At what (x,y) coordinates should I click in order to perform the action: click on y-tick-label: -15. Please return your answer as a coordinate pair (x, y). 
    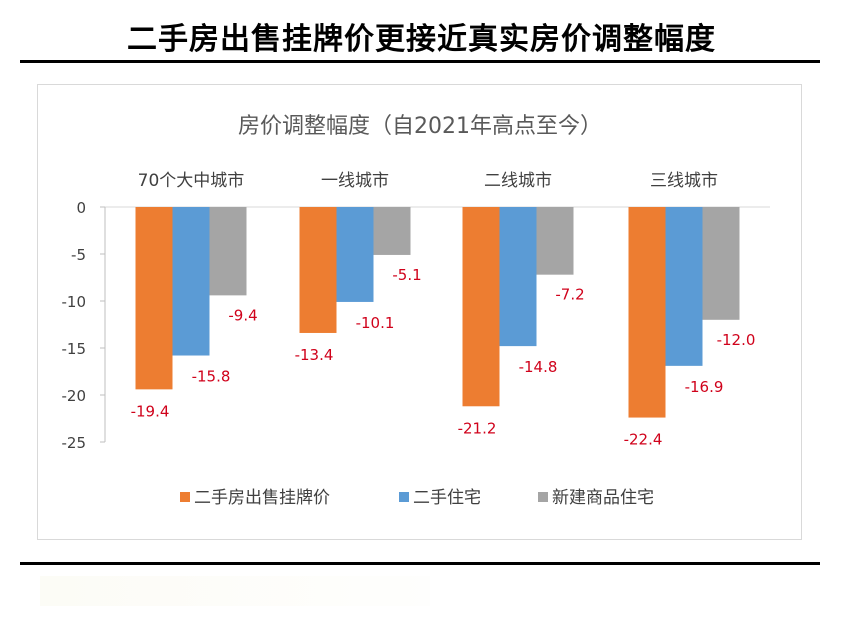
    Looking at the image, I should click on (74, 349).